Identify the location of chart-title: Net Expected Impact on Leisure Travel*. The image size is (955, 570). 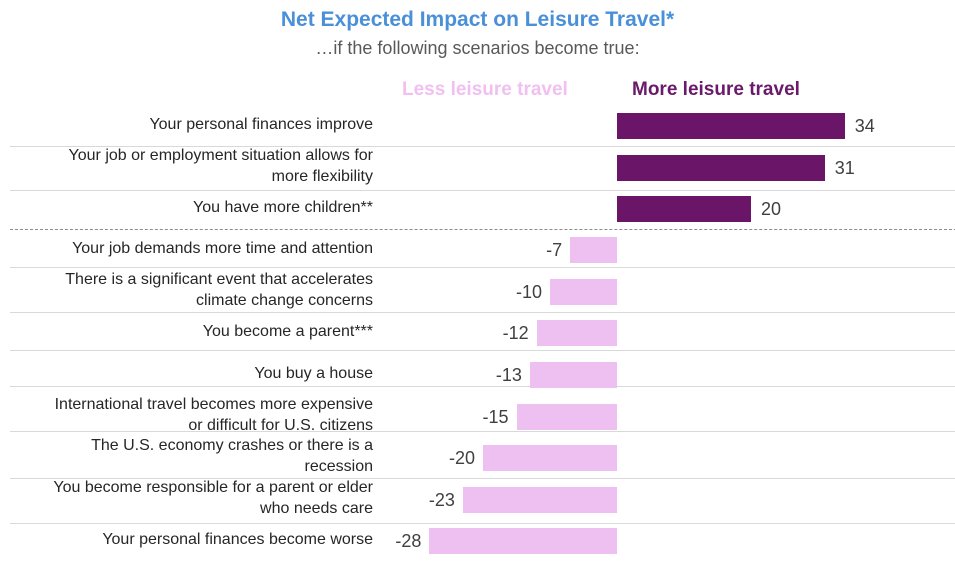
(477, 19).